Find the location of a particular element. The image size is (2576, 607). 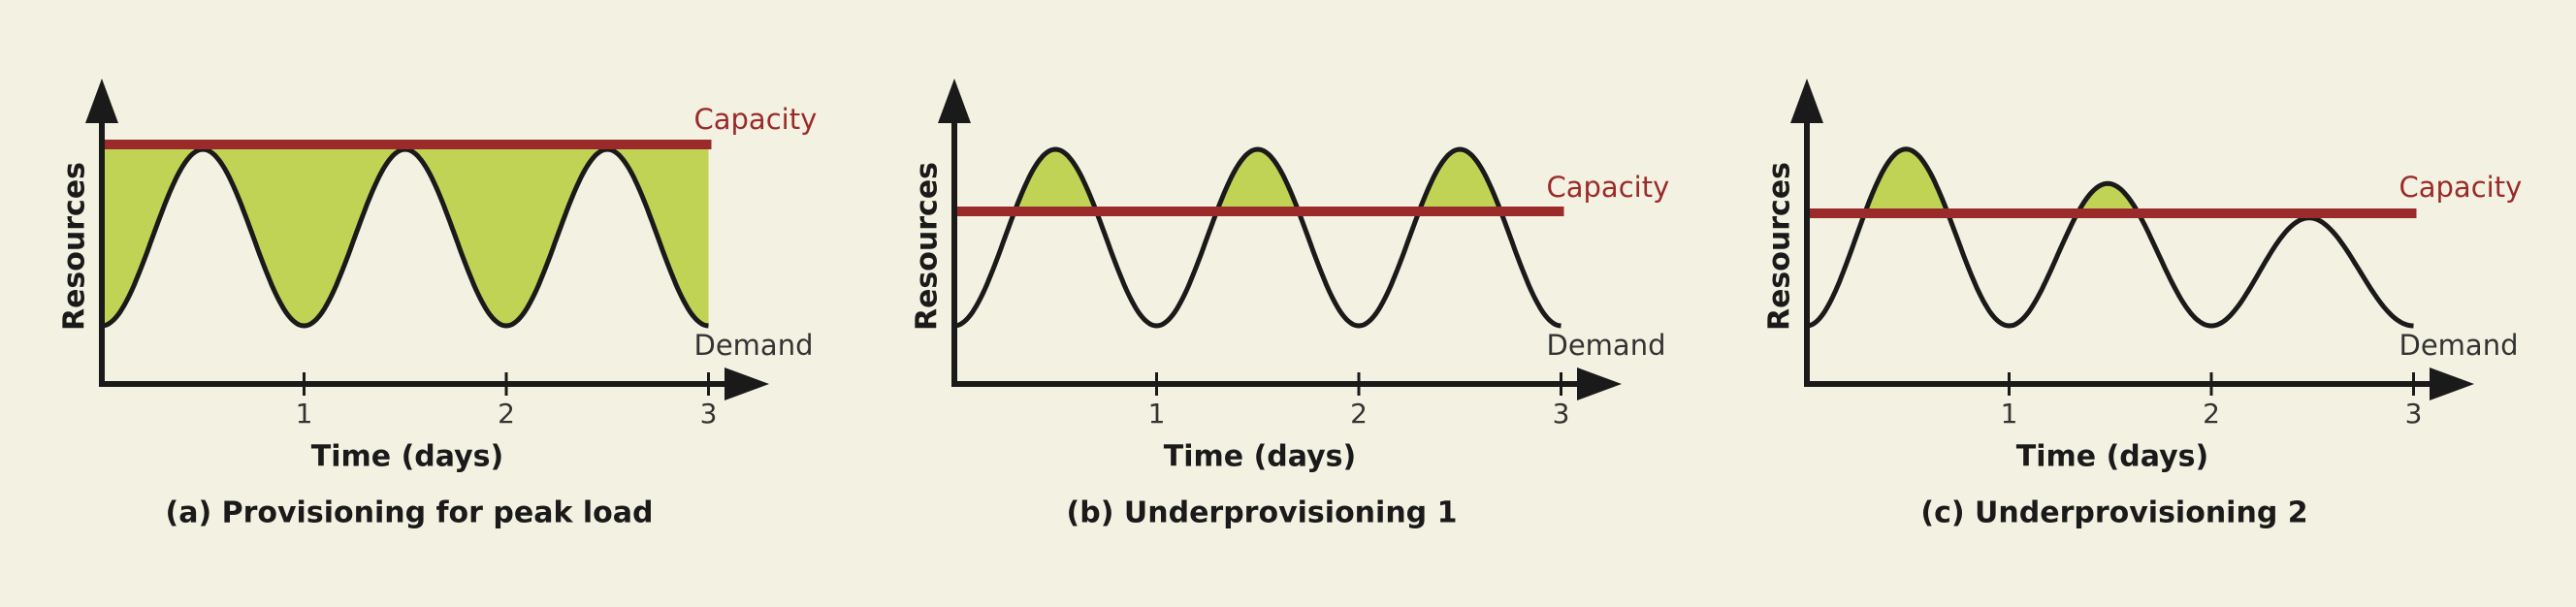

caption: (a) Provisioning for peak load is located at coordinates (410, 513).